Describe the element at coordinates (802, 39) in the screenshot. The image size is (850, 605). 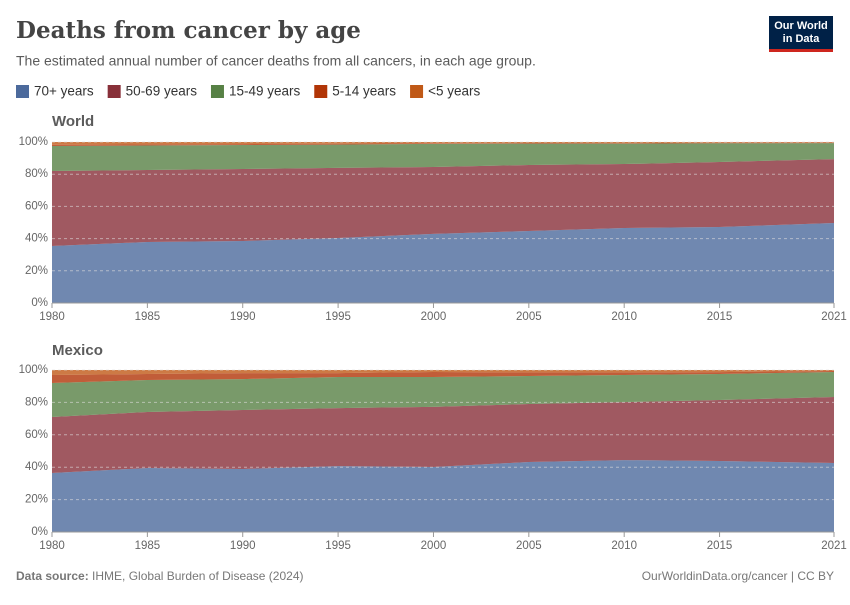
I see `logo-text: in Data` at that location.